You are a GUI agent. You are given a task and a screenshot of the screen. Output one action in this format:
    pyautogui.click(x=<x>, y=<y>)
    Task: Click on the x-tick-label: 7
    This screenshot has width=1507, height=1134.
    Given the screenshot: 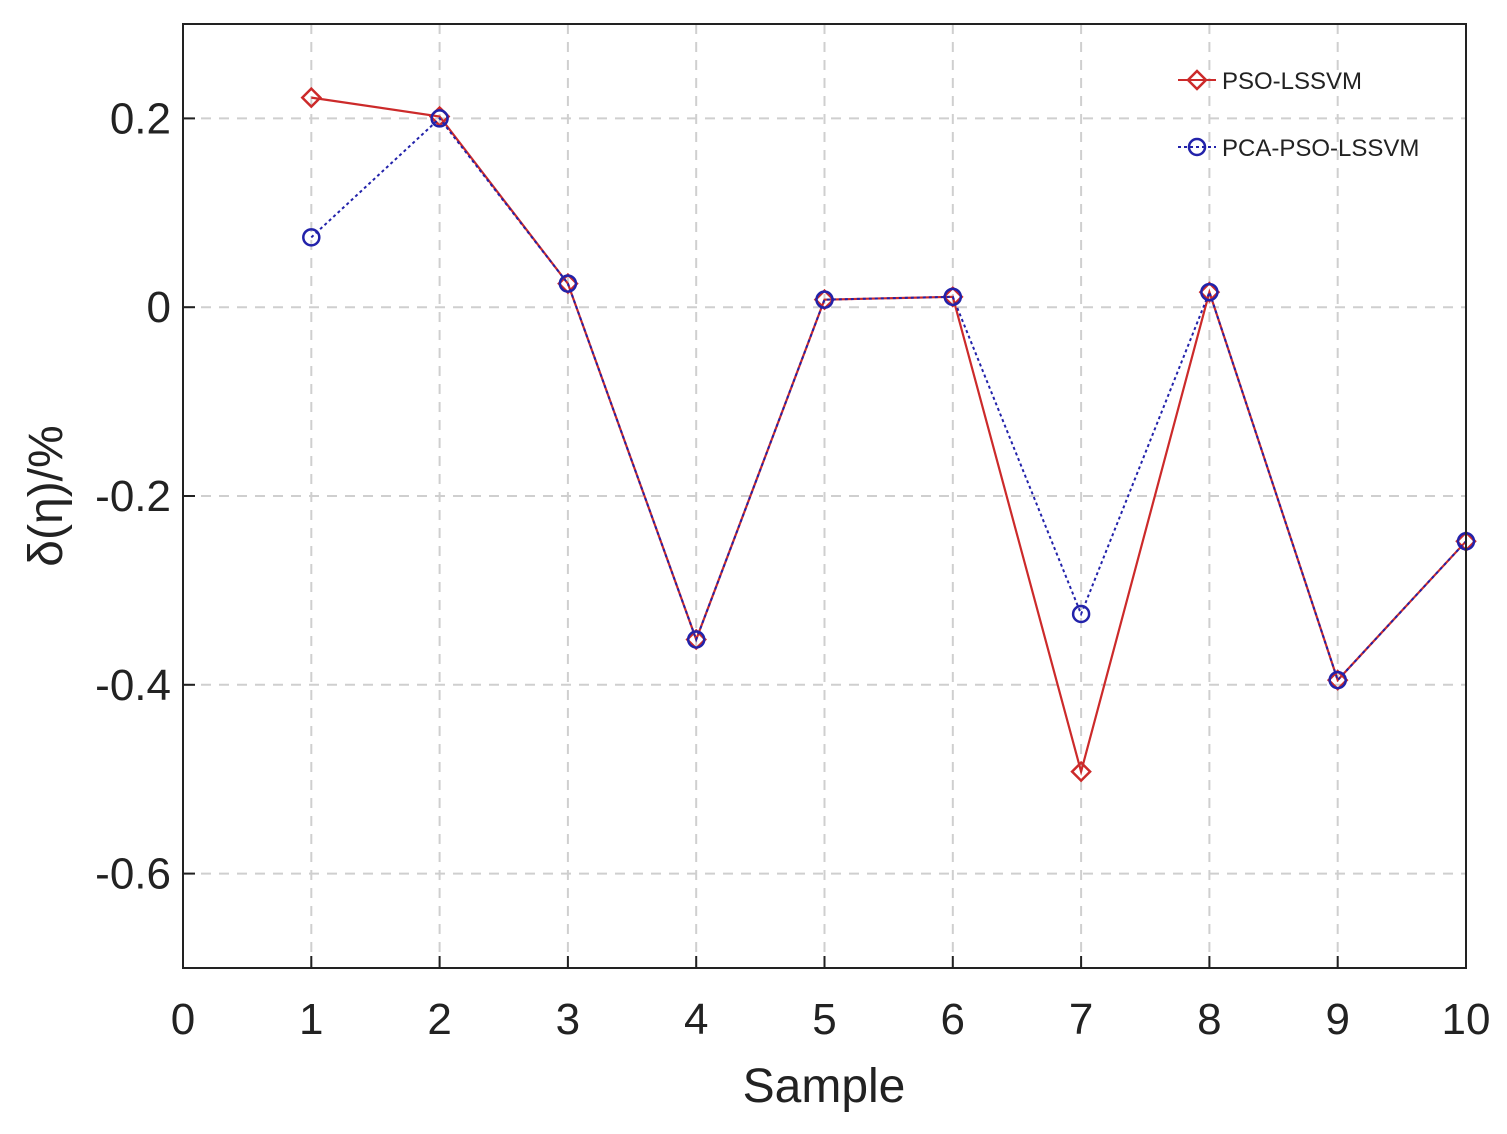 What is the action you would take?
    pyautogui.click(x=1081, y=1019)
    